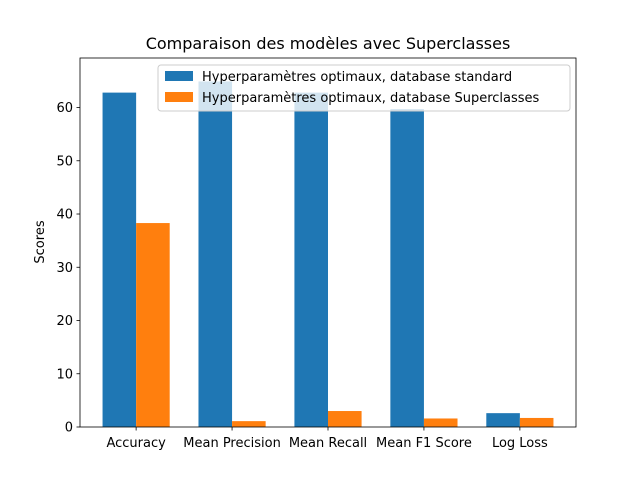 This screenshot has height=480, width=640. Describe the element at coordinates (232, 443) in the screenshot. I see `x-tick-label-1: Mean Precision` at that location.